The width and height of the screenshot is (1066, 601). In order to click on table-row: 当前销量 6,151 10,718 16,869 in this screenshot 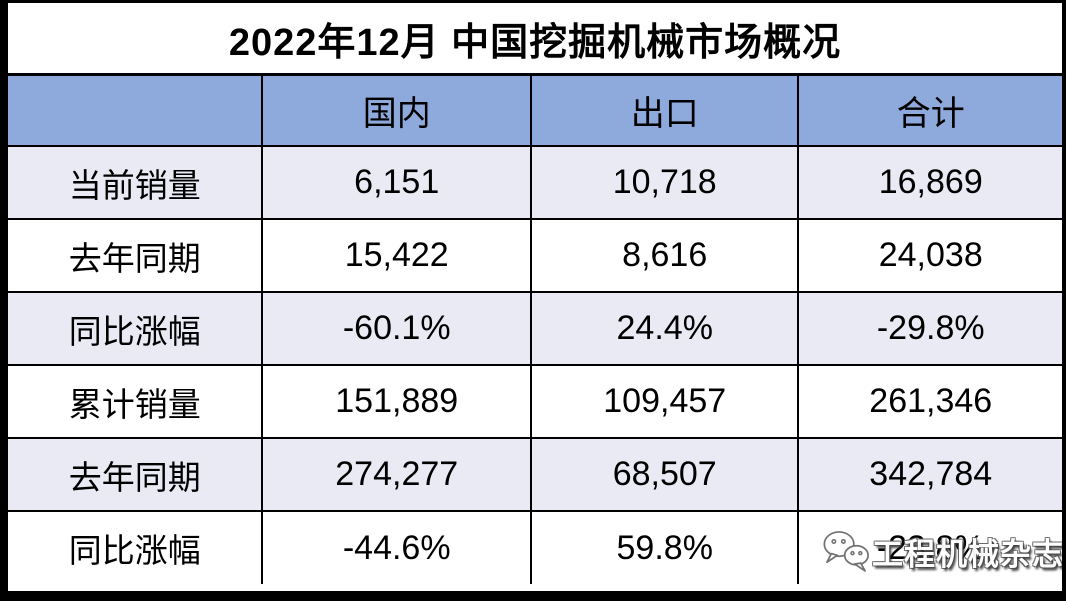, I will do `click(535, 182)`.